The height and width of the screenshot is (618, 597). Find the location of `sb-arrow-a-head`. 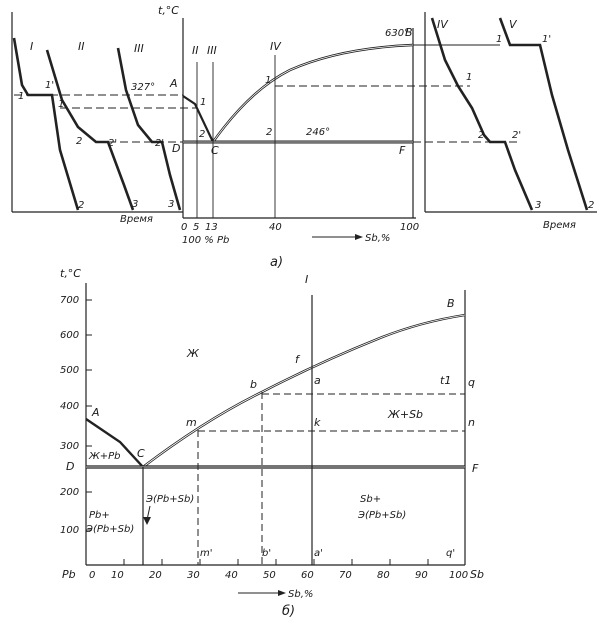

sb-arrow-a-head is located at coordinates (359, 237).